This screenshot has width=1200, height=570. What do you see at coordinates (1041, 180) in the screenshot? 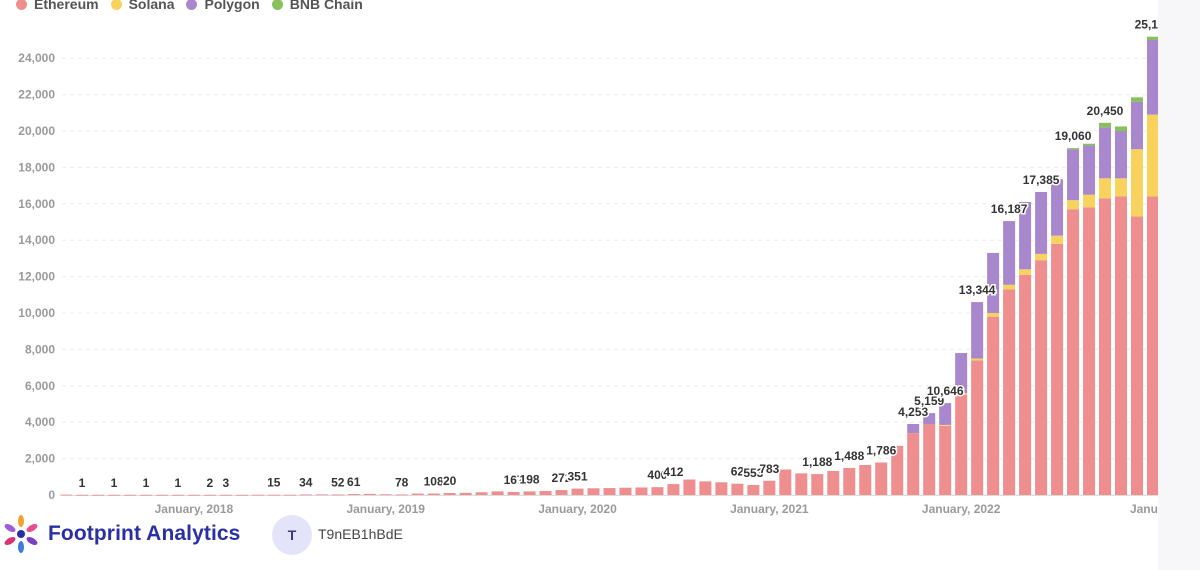
I see `data-label: 17,385` at bounding box center [1041, 180].